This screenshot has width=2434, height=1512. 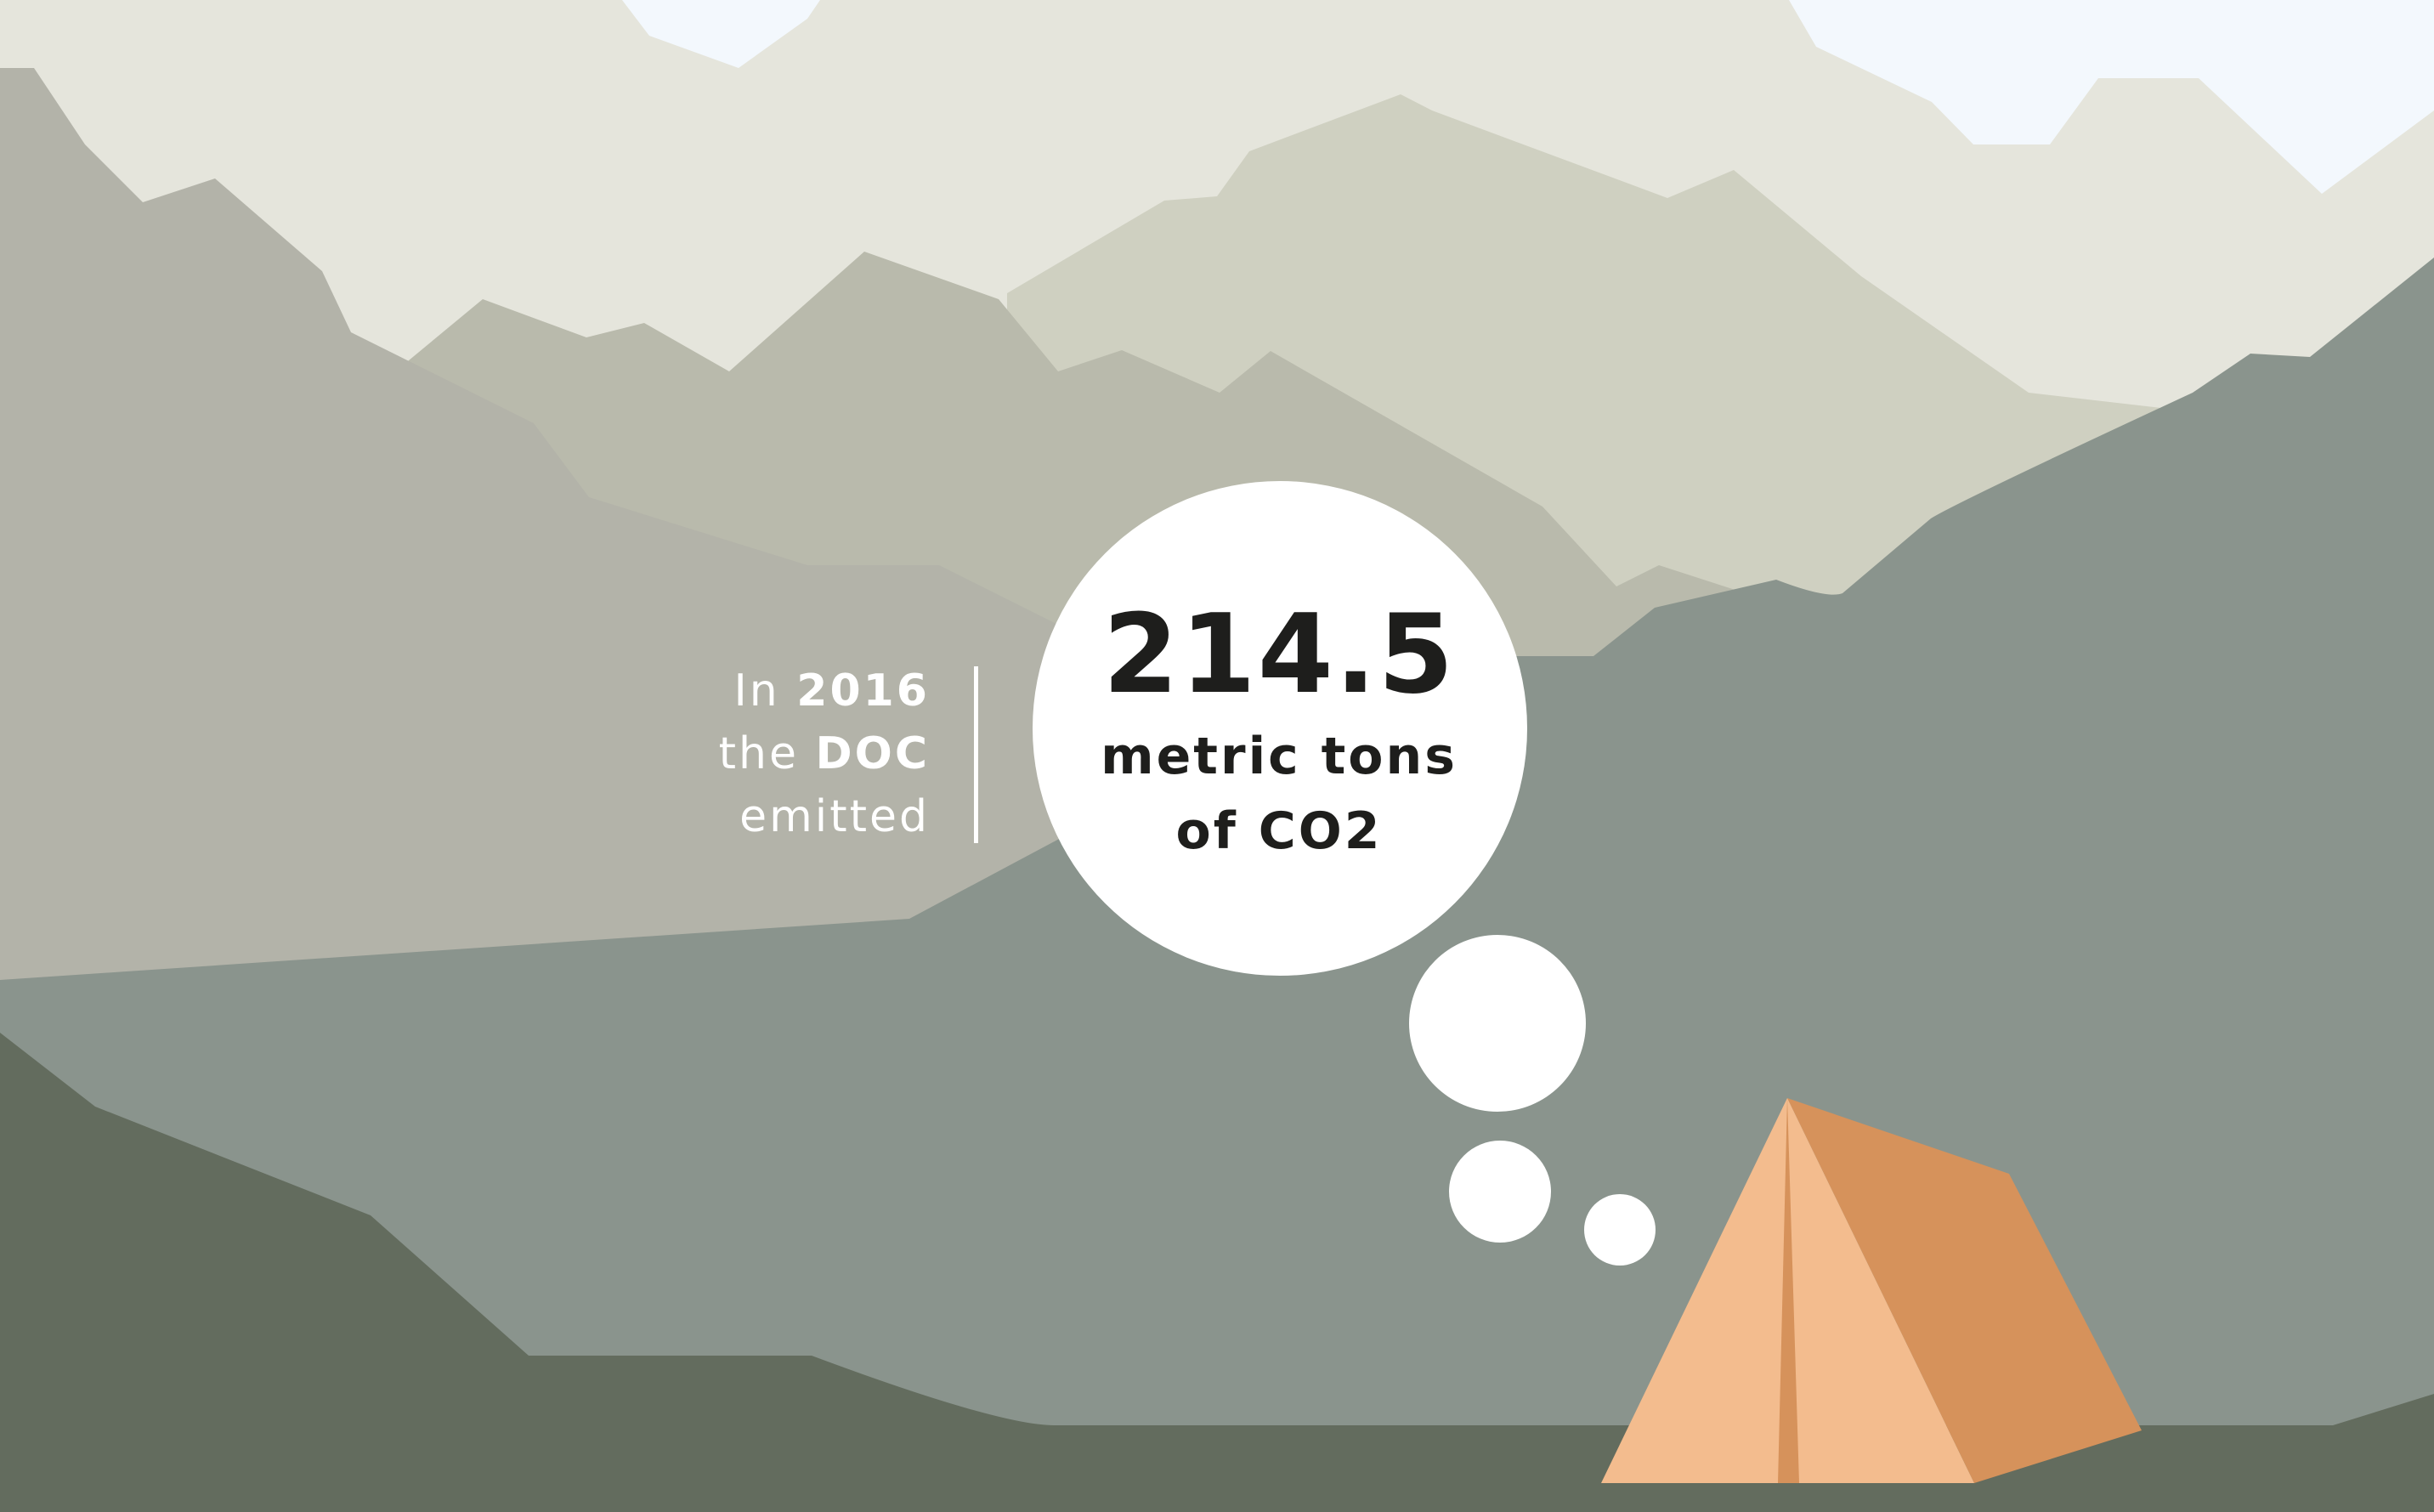 I want to click on intro-line-2: the DOC, so click(x=768, y=753).